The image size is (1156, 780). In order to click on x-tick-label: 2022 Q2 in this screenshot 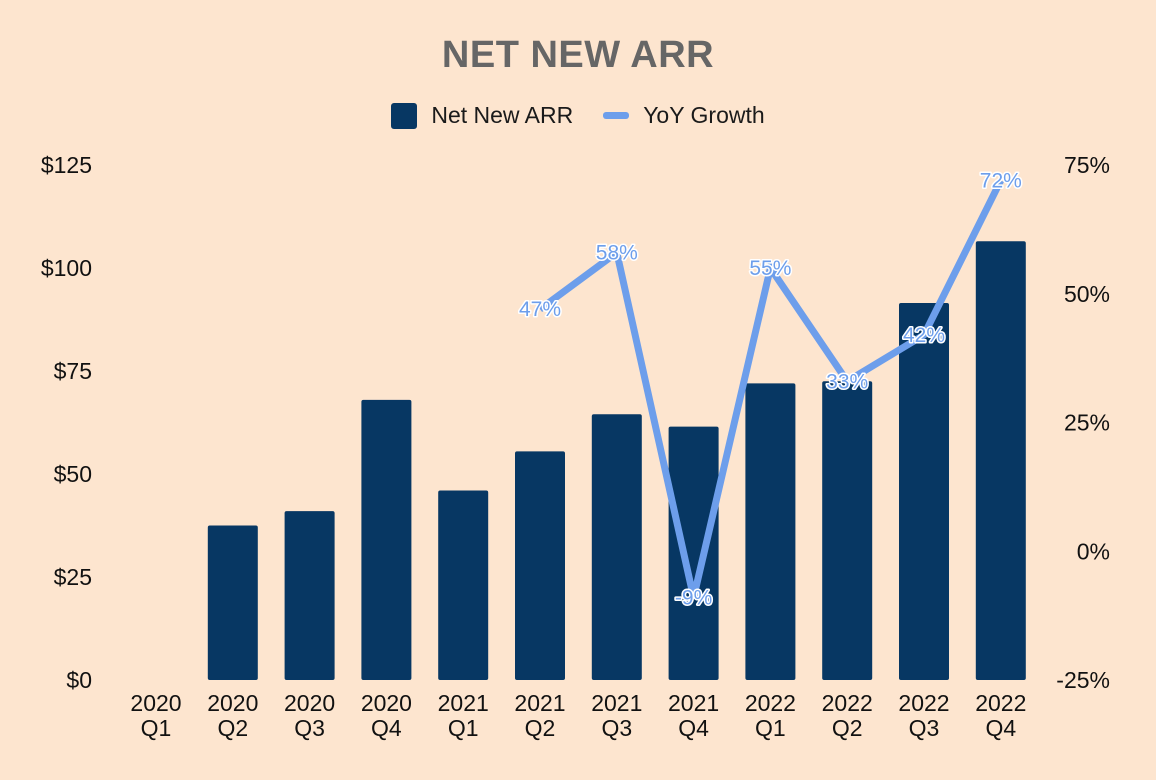, I will do `click(847, 715)`.